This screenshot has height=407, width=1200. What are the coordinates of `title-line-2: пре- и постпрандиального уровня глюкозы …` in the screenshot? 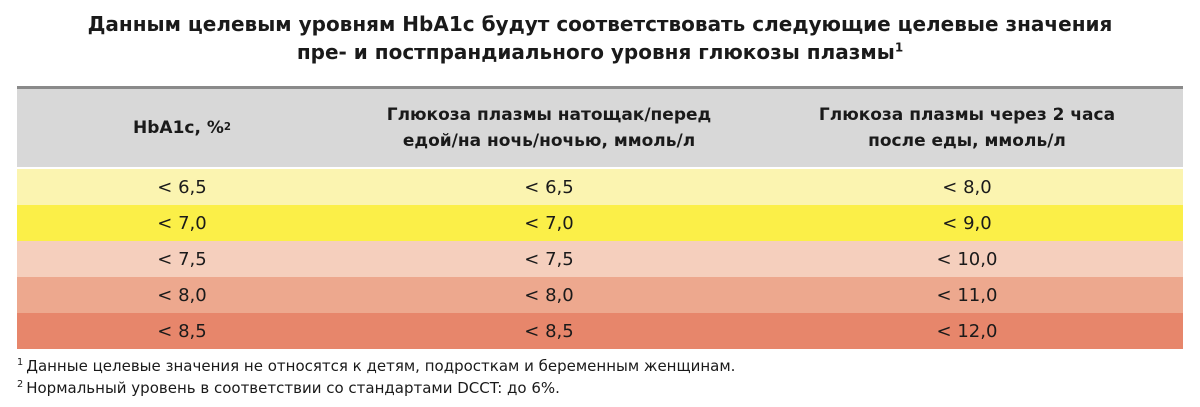 It's located at (600, 52).